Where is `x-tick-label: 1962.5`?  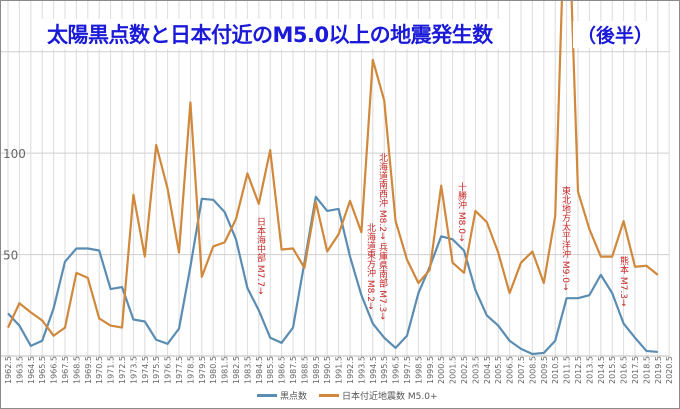 x-tick-label: 1962.5 is located at coordinates (8, 370).